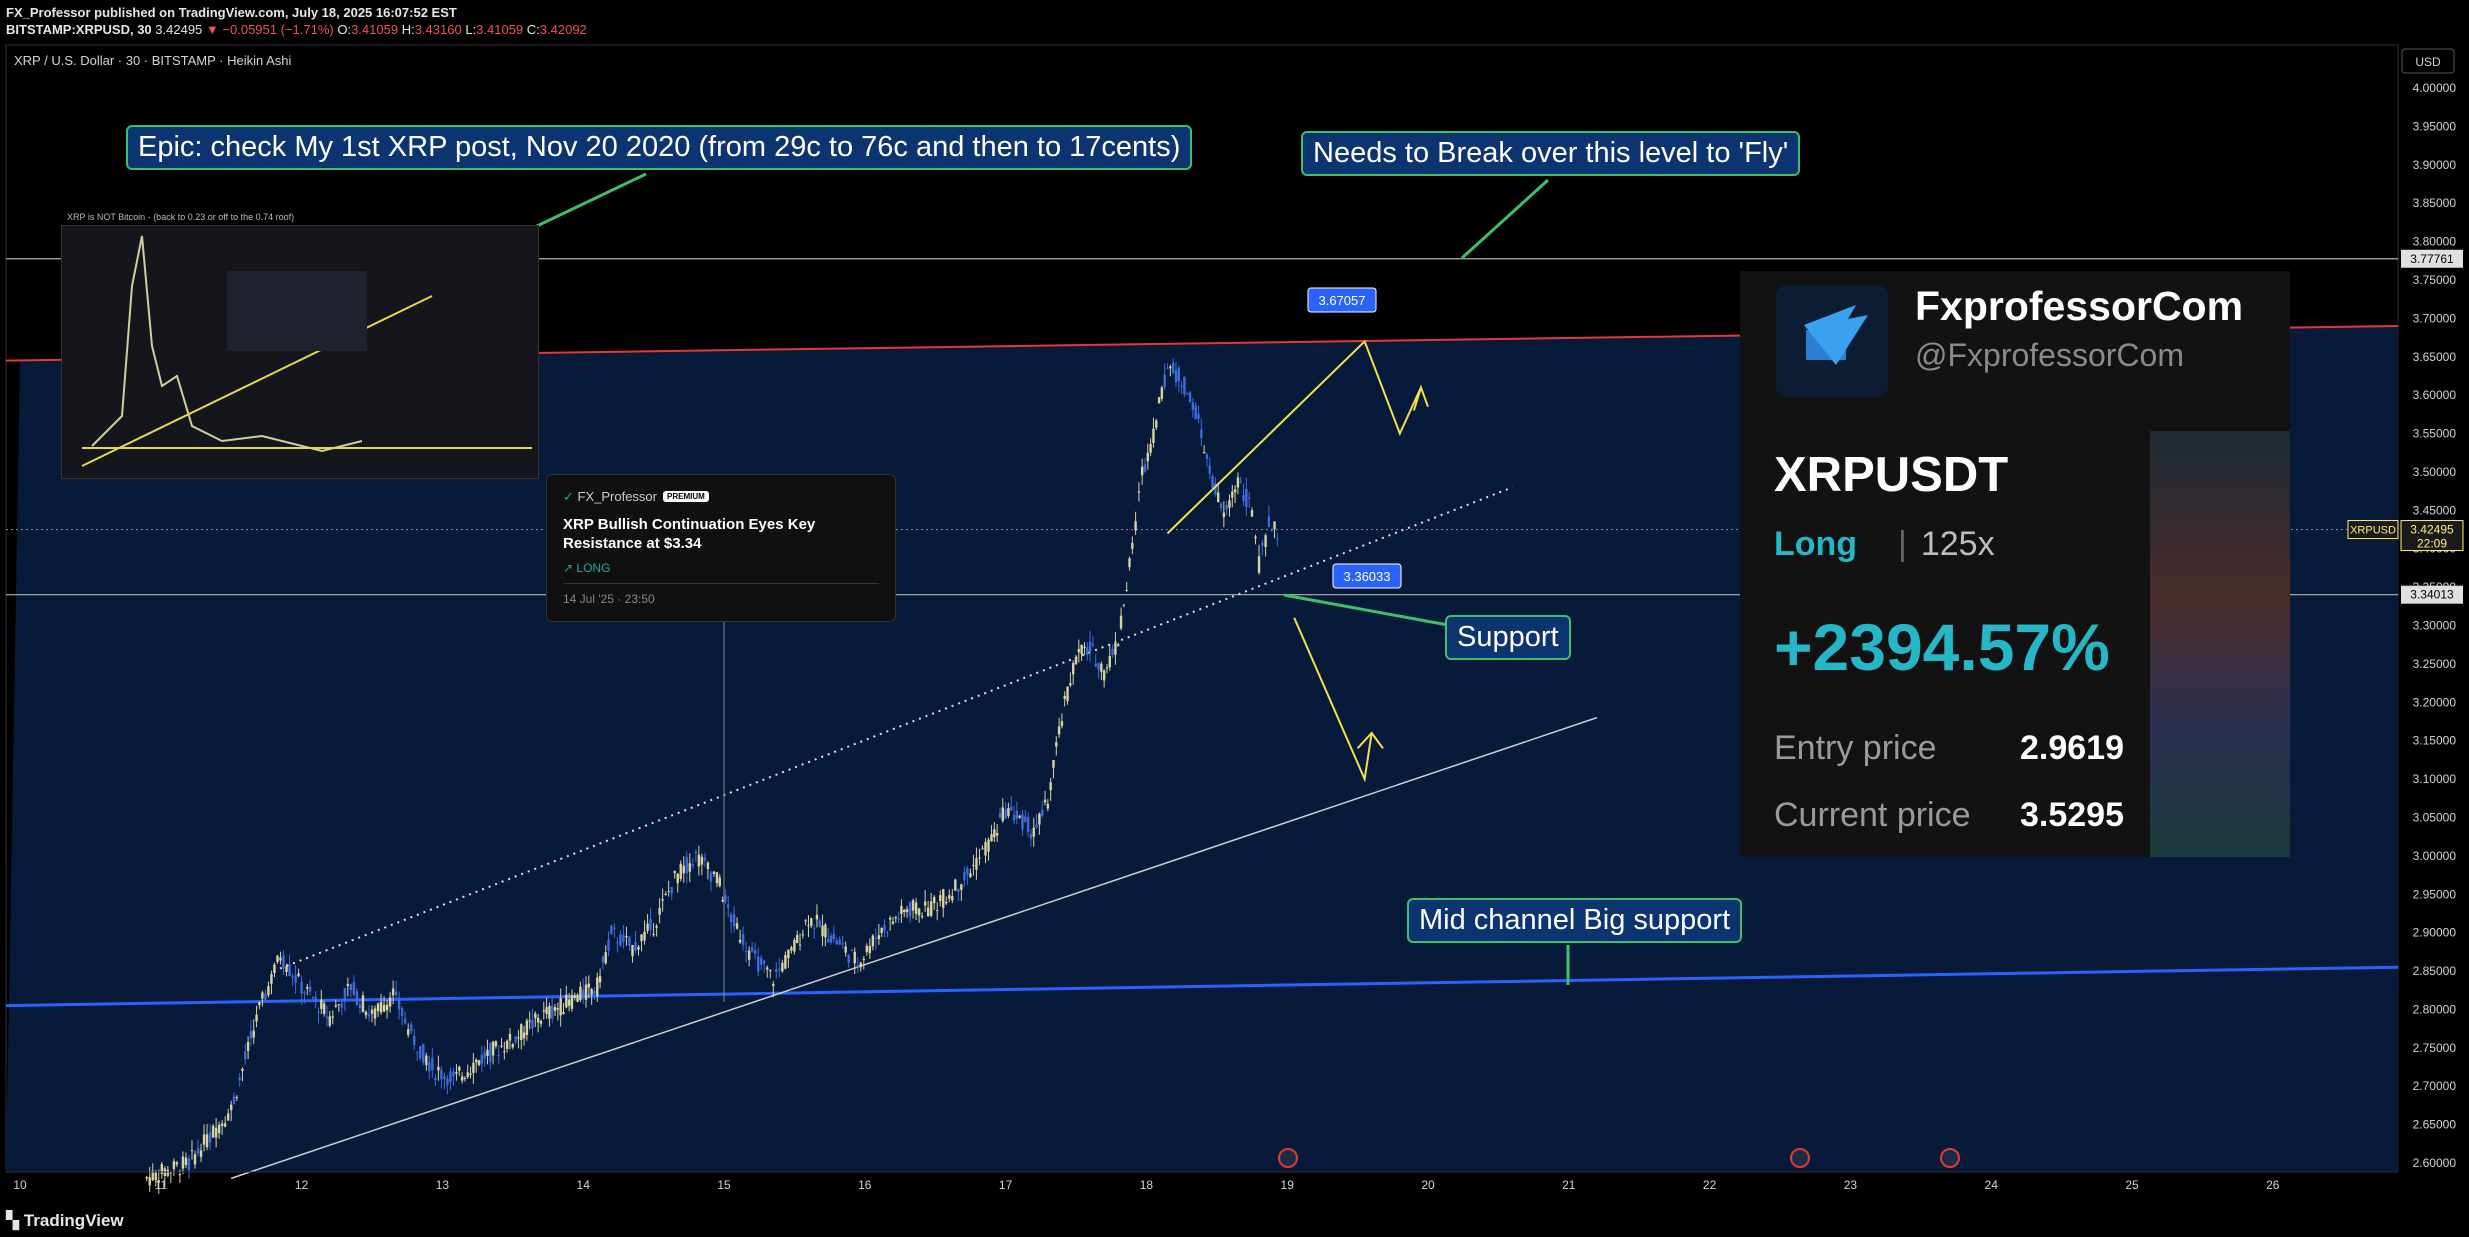 The image size is (2469, 1237). I want to click on y-tick: 3.85000, so click(2435, 203).